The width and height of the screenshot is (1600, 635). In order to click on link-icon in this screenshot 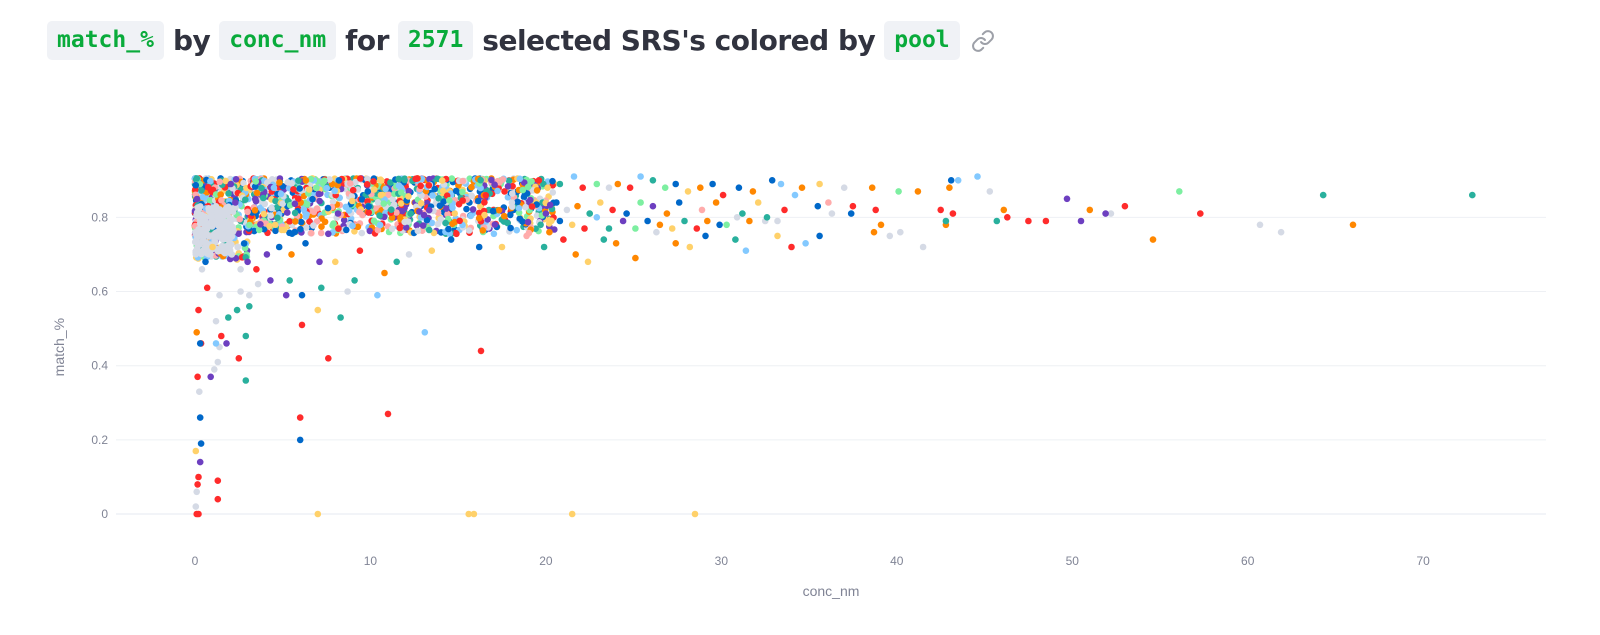, I will do `click(983, 41)`.